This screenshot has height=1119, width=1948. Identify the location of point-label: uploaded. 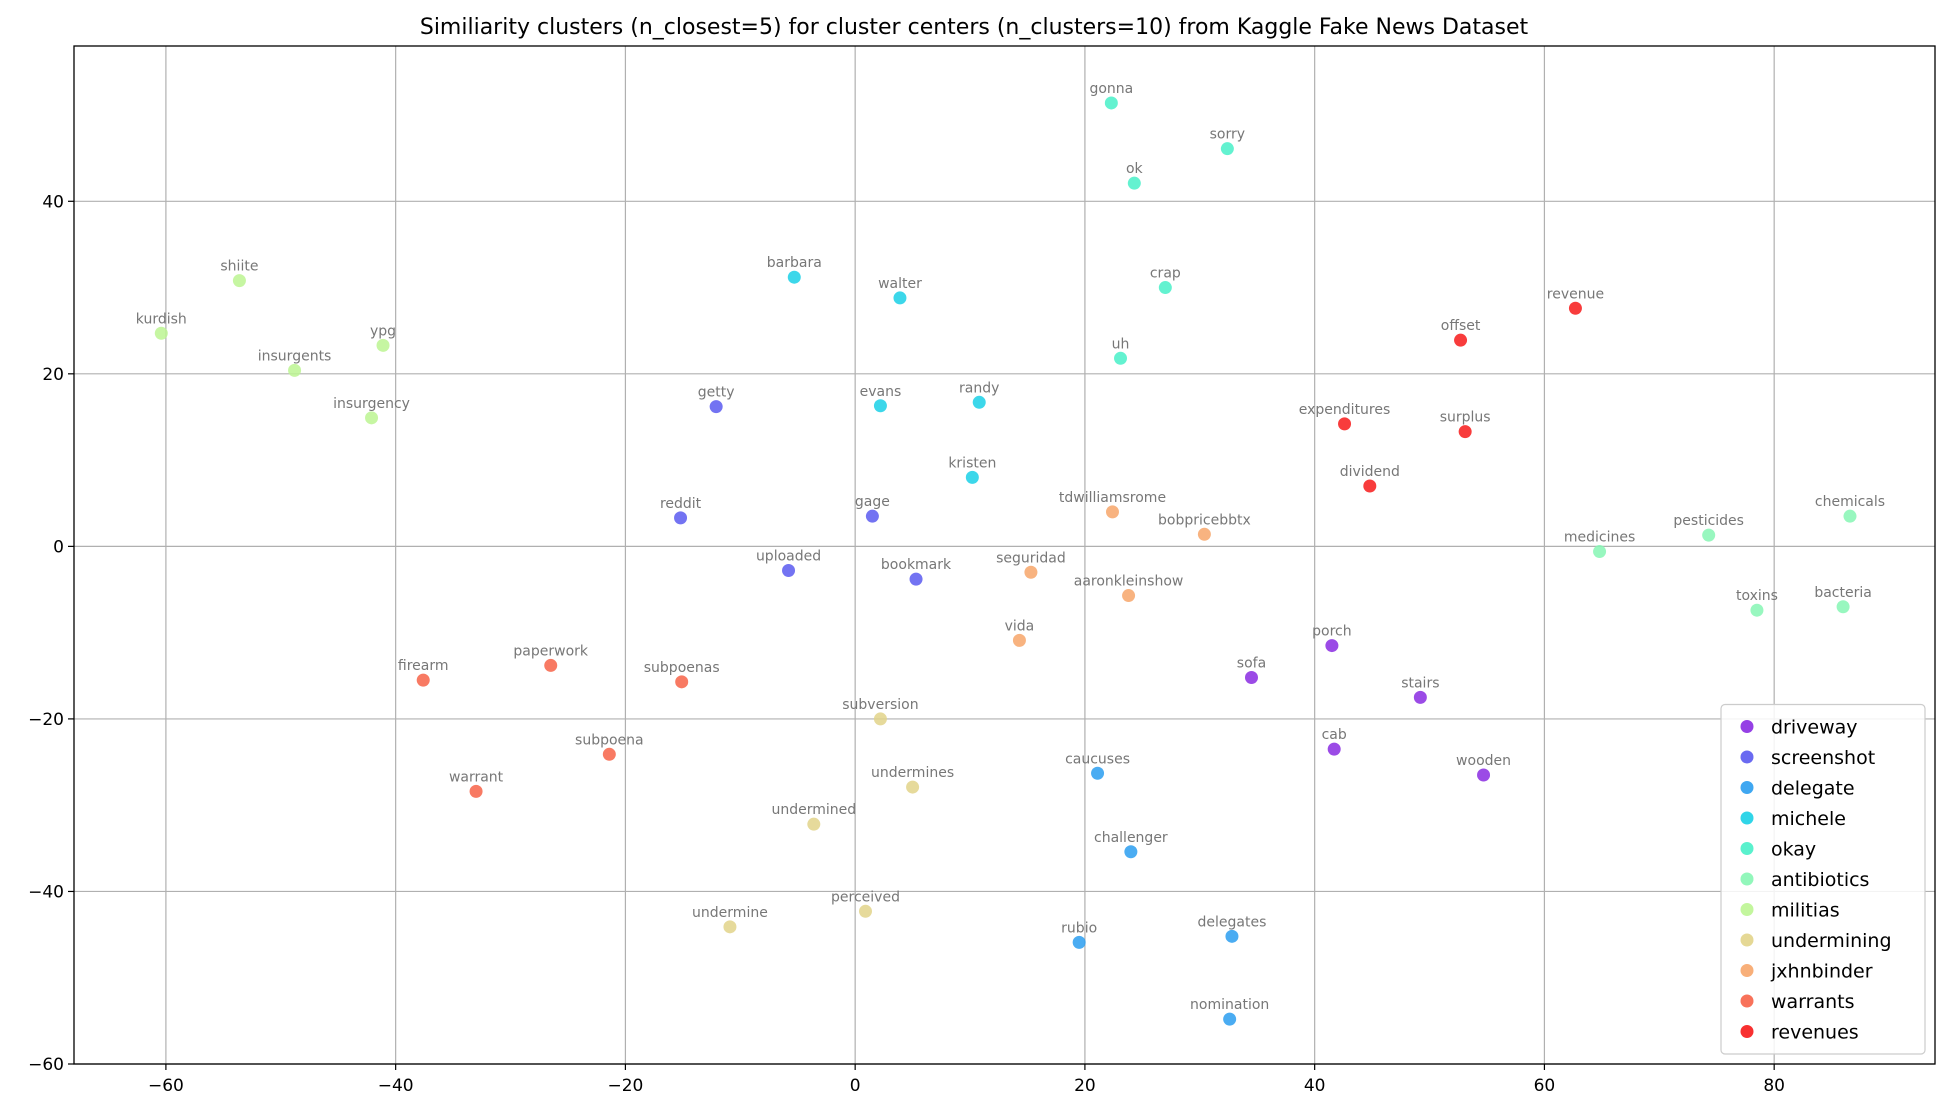
(788, 557).